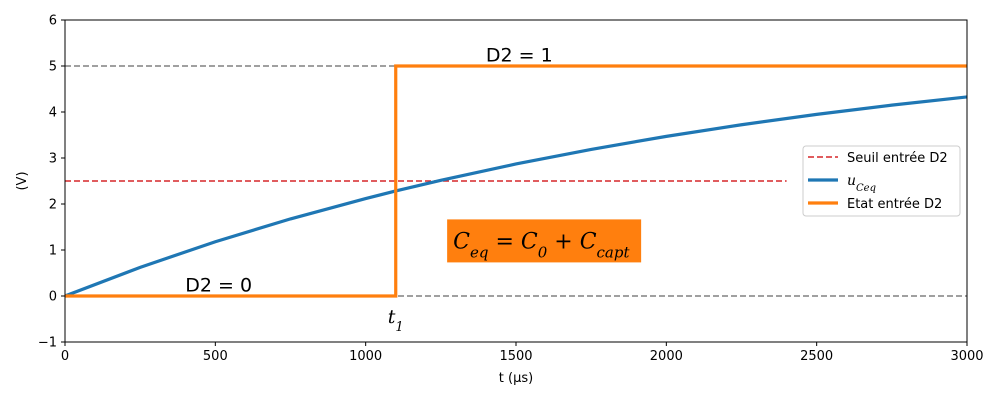  Describe the element at coordinates (53, 113) in the screenshot. I see `y-tick-label: 4` at that location.